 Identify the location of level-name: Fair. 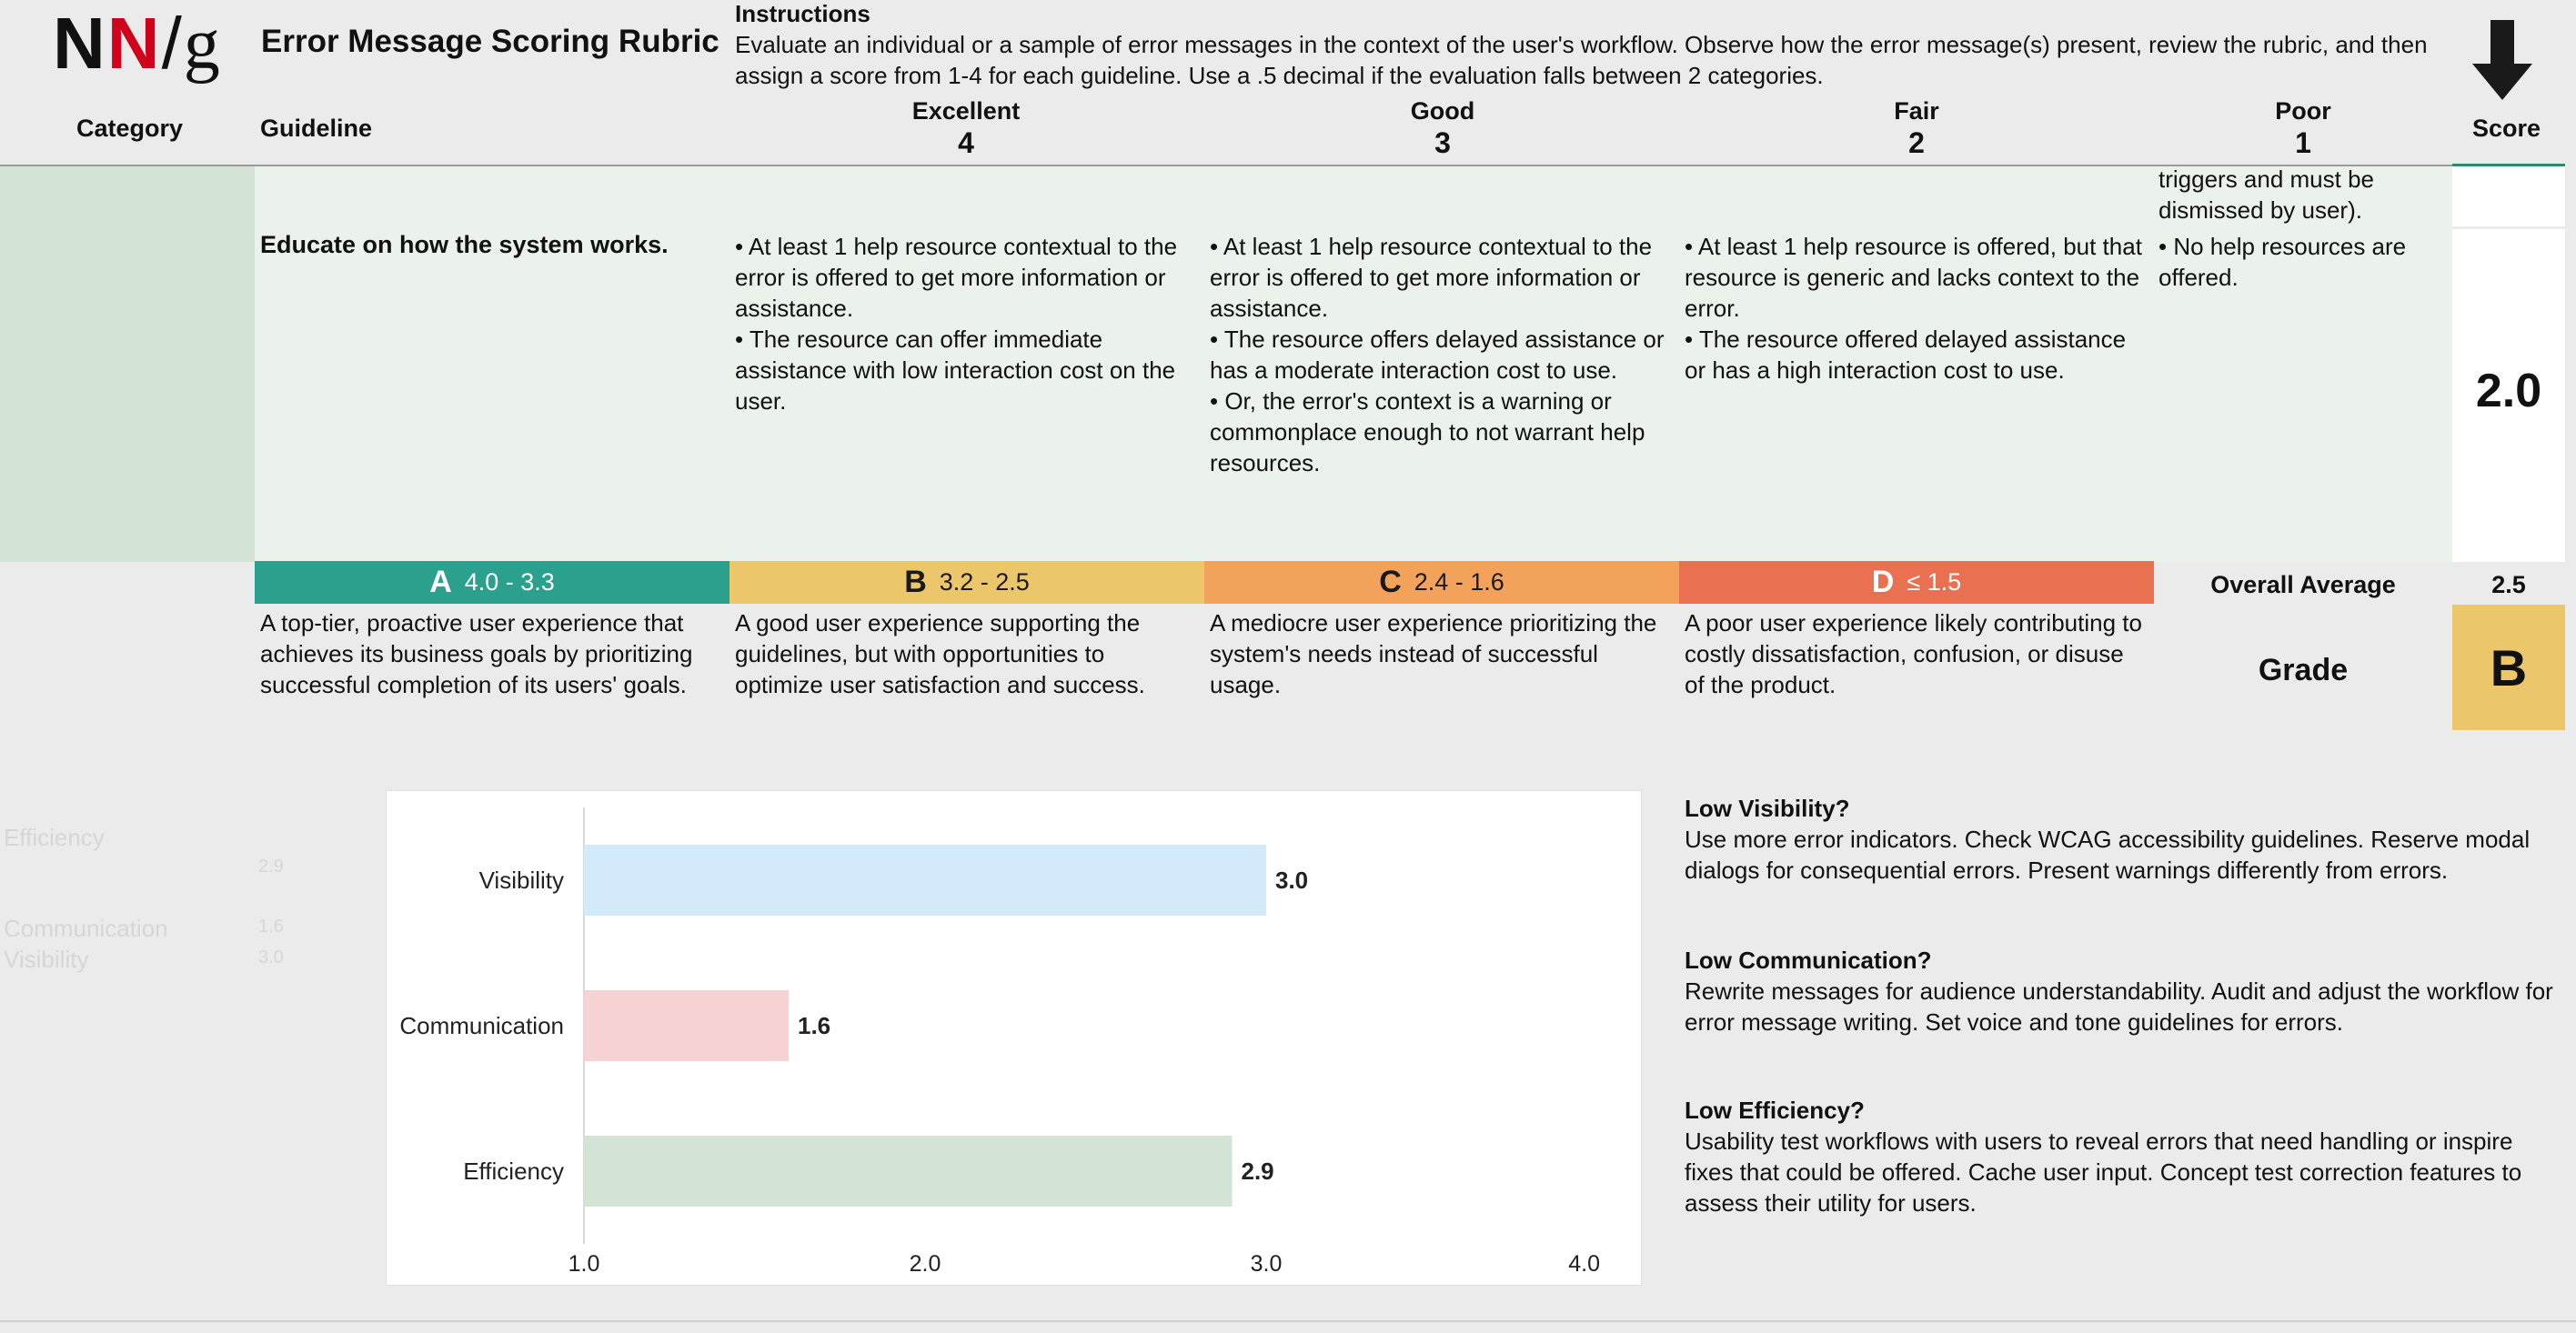
(1916, 111).